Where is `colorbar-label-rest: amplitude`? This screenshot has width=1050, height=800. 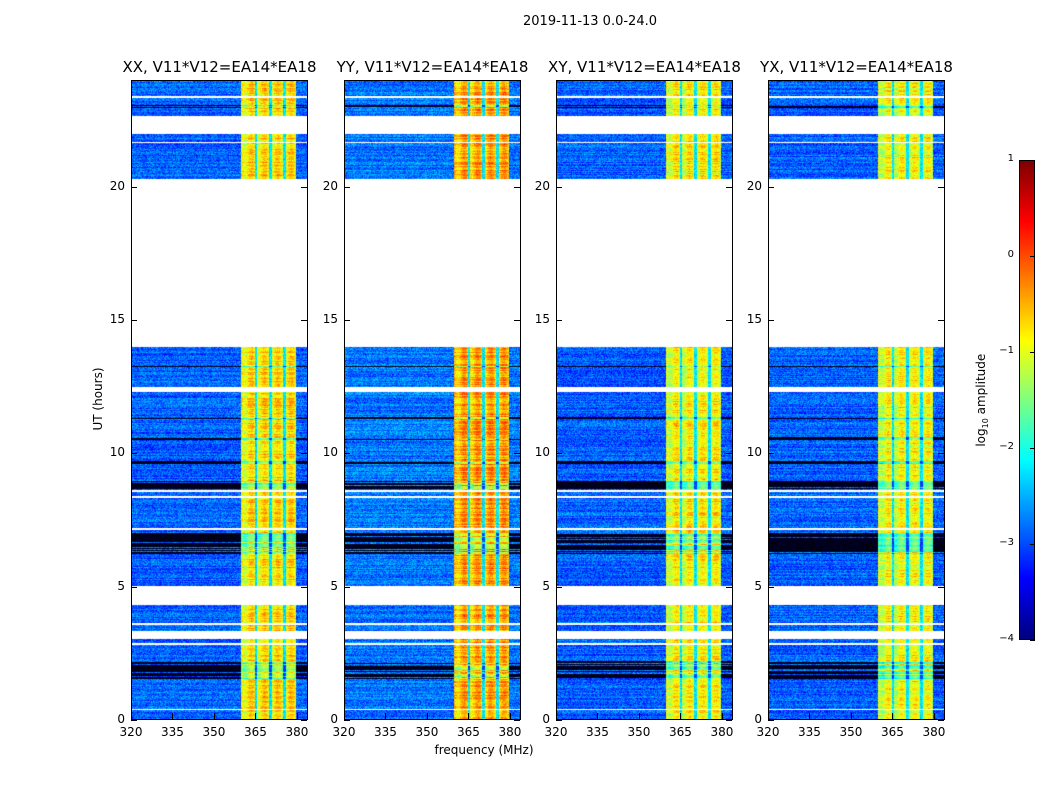
colorbar-label-rest: amplitude is located at coordinates (980, 386).